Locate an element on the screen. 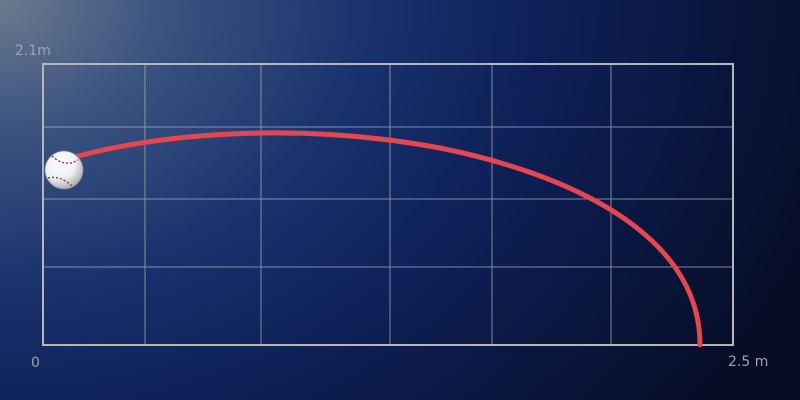 This screenshot has height=400, width=800. x-axis-max-label: 2.5 m is located at coordinates (748, 362).